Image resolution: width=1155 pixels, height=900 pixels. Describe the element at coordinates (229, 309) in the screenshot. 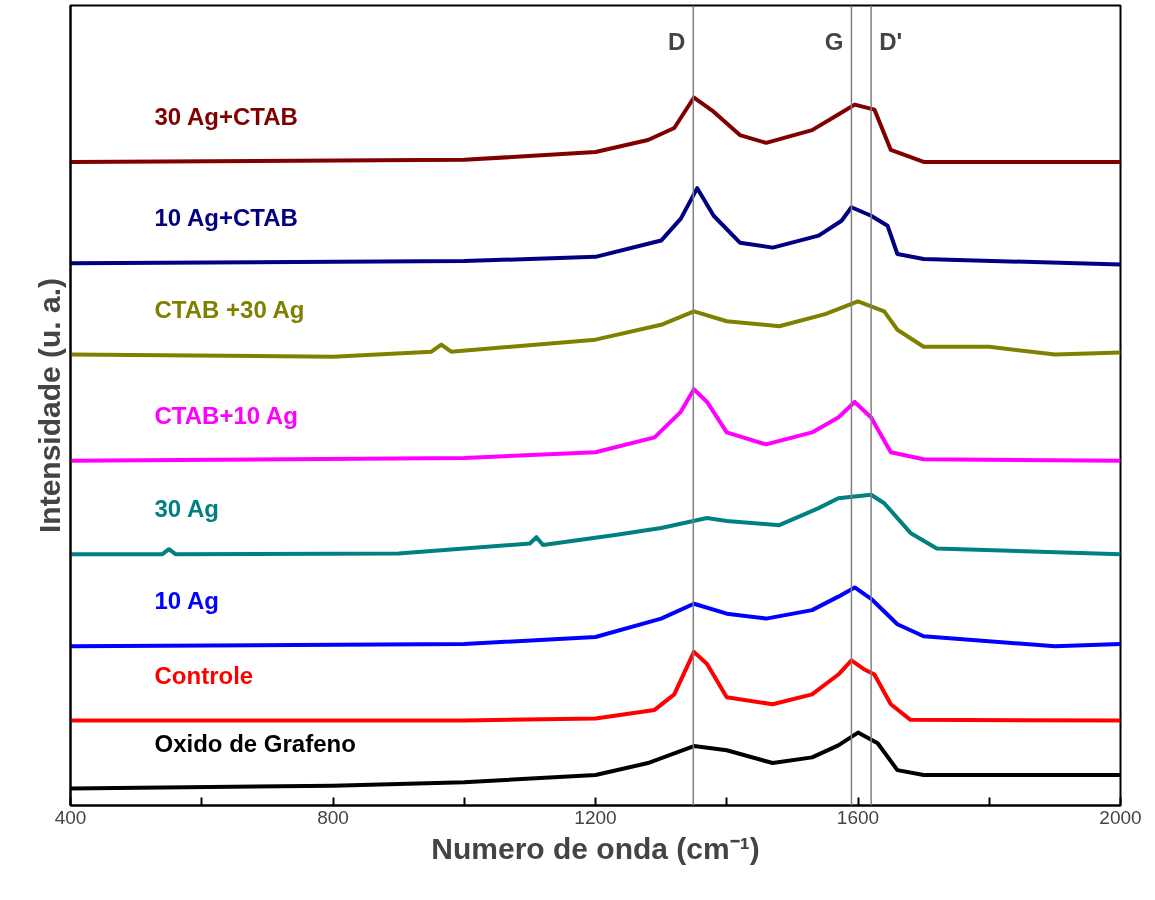

I see `series-label: CTAB +30 Ag` at that location.